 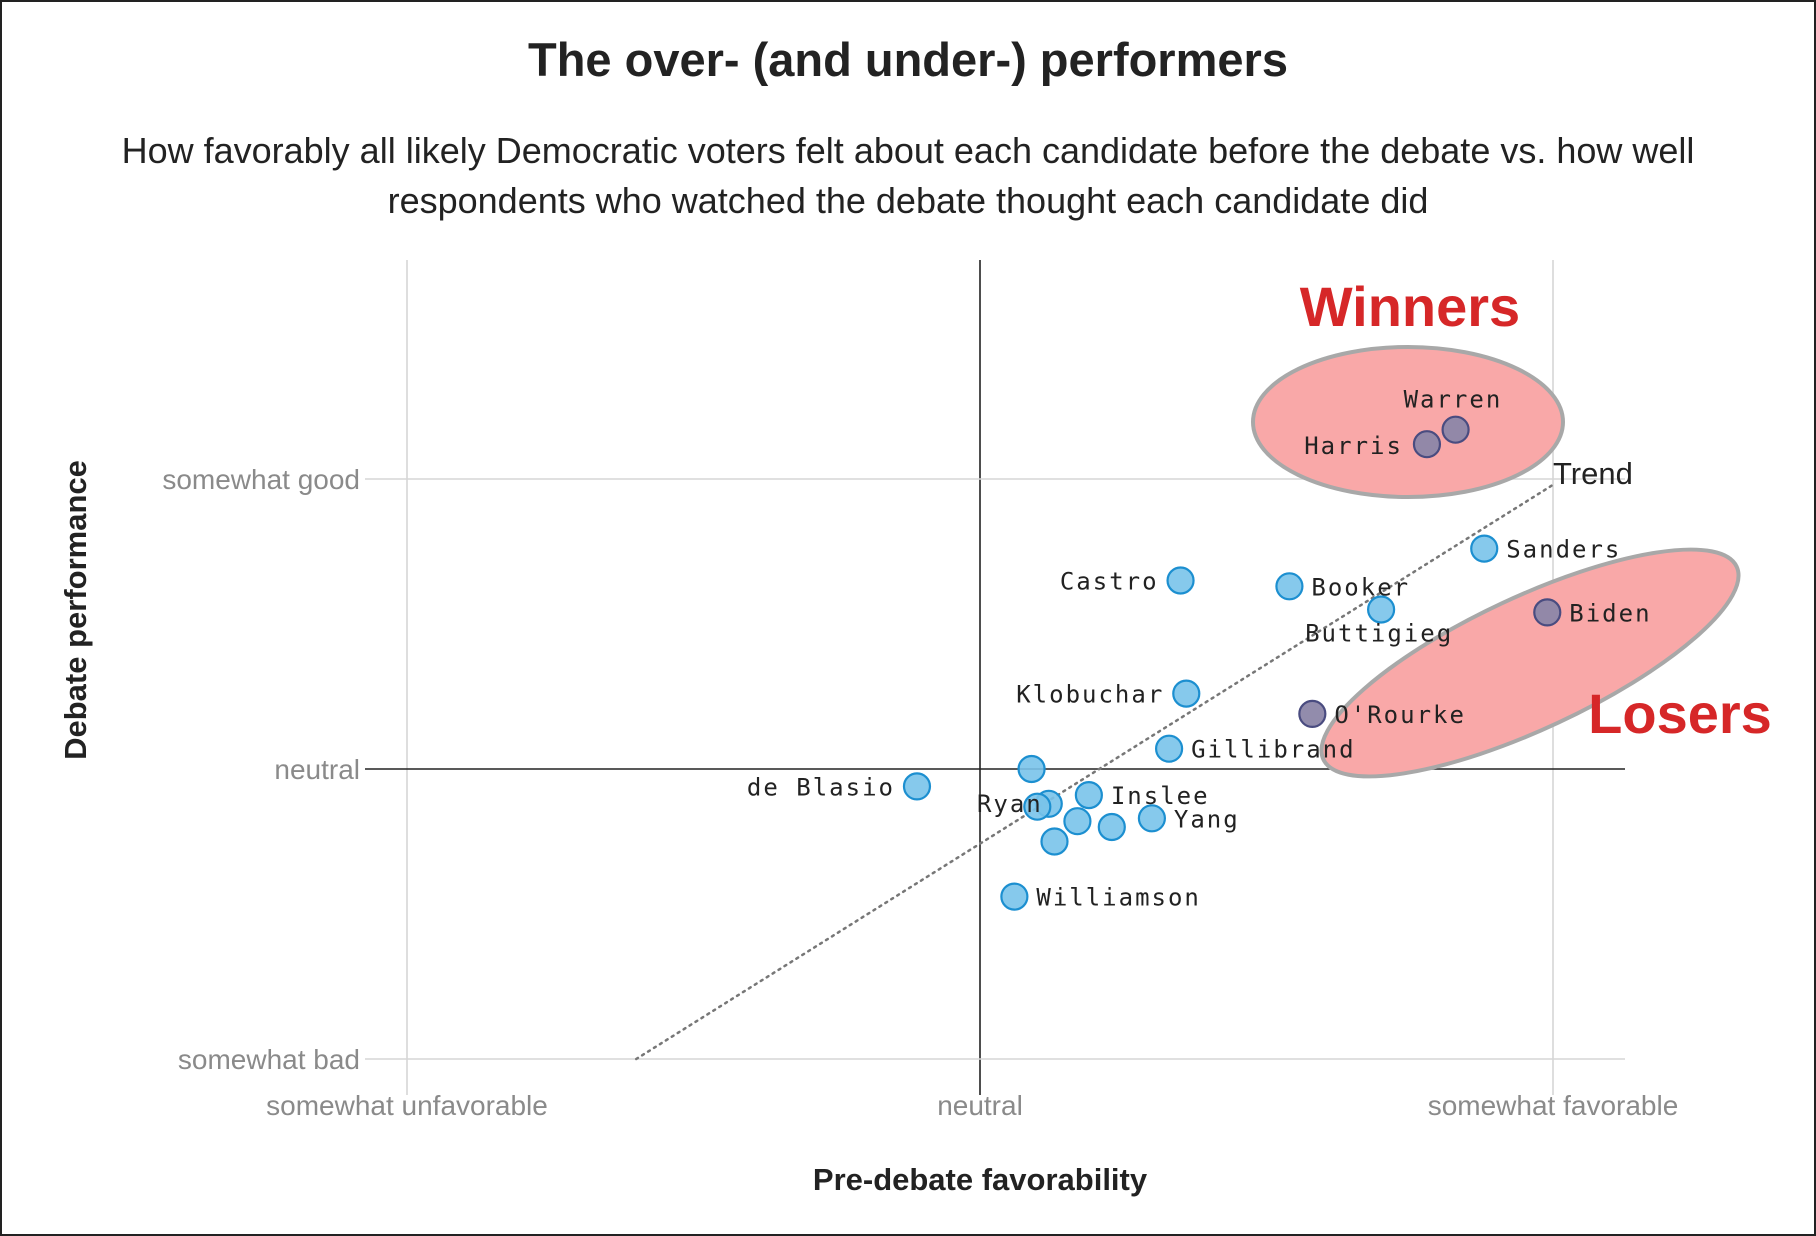 I want to click on chart-title: The over- (and under-) performers, so click(x=908, y=59).